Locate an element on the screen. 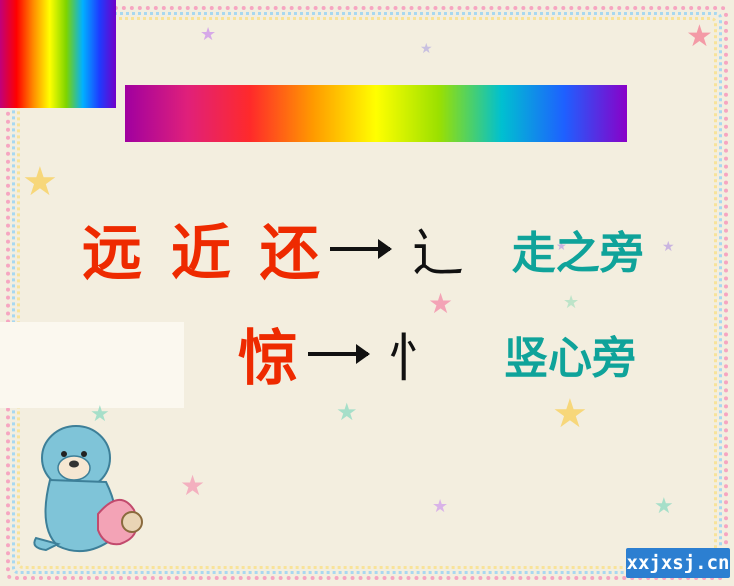  rainbow-title-bar is located at coordinates (376, 113).